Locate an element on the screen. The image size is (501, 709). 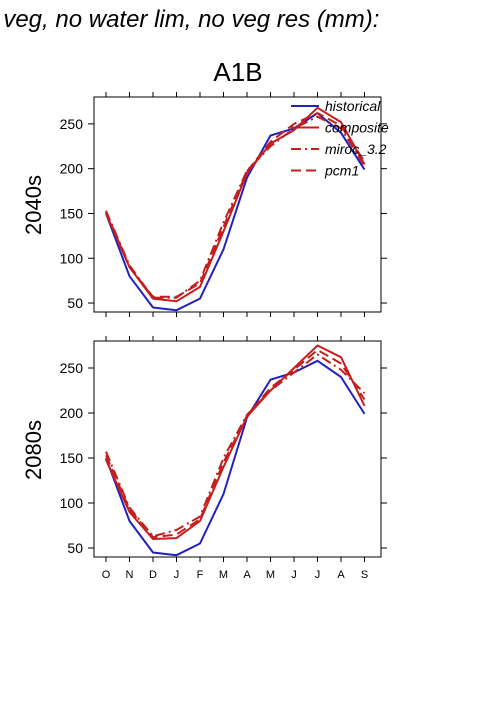
legend-label: pcm1 is located at coordinates (341, 171).